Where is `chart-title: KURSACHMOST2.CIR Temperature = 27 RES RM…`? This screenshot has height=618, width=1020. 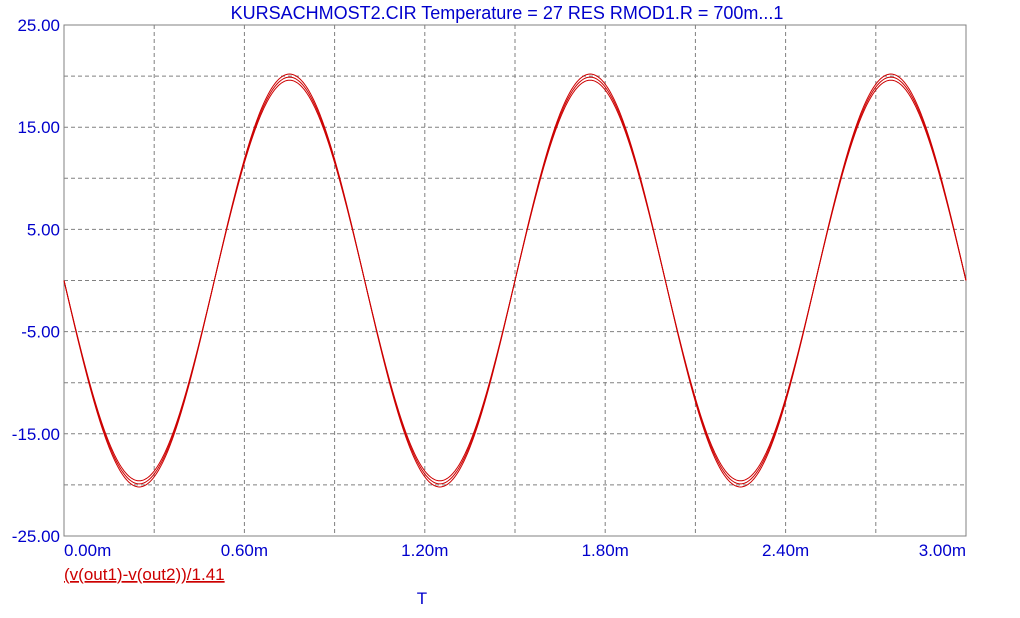
chart-title: KURSACHMOST2.CIR Temperature = 27 RES RM… is located at coordinates (507, 13).